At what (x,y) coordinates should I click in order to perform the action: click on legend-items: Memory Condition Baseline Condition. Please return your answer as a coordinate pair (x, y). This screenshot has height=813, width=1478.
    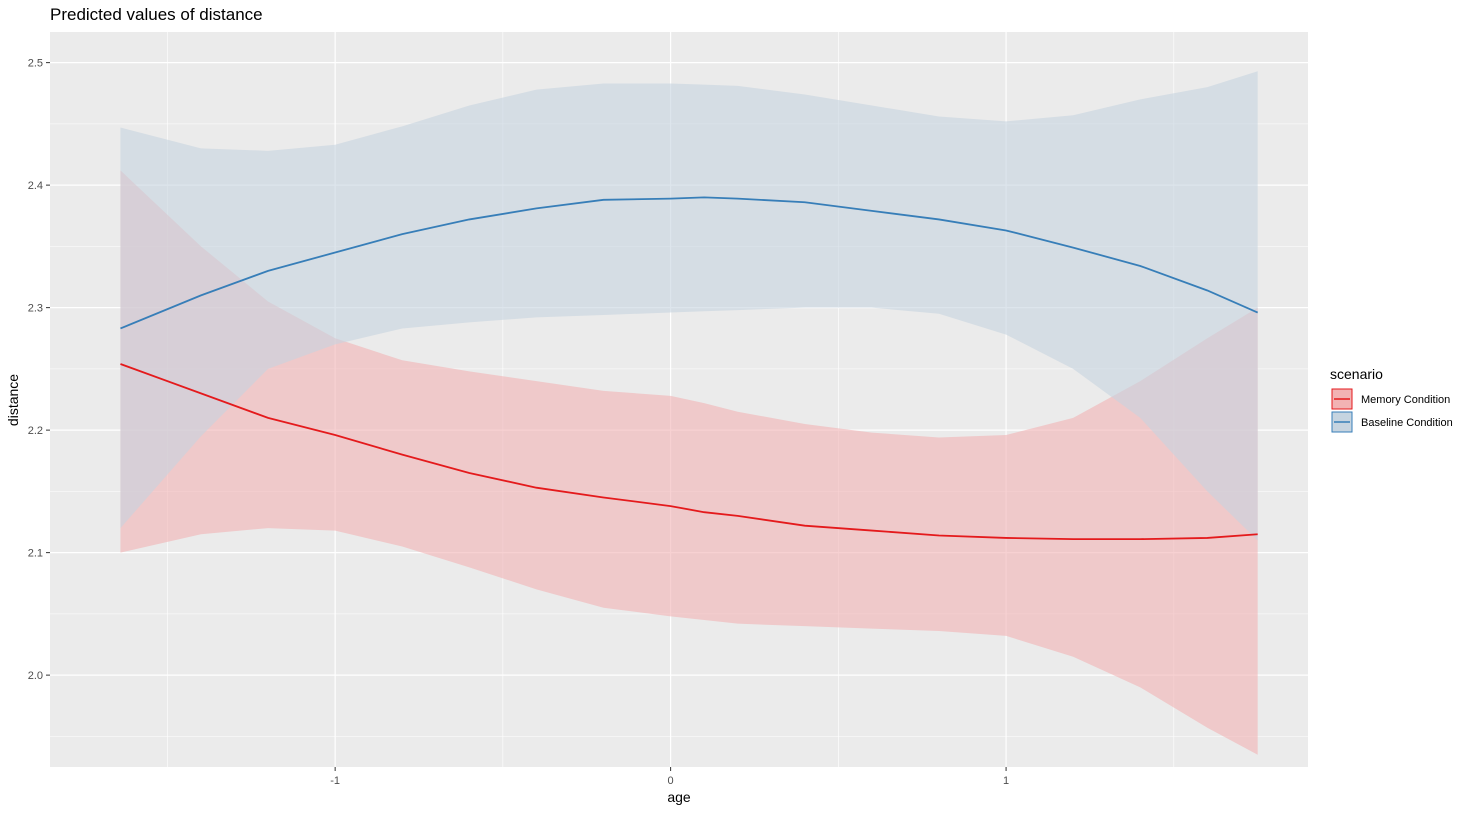
    Looking at the image, I should click on (1392, 410).